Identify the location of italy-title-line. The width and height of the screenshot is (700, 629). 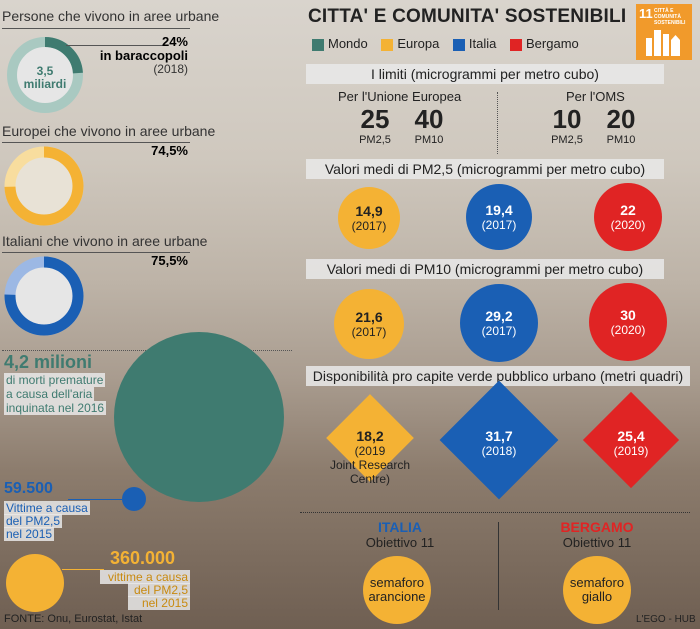
(96, 252).